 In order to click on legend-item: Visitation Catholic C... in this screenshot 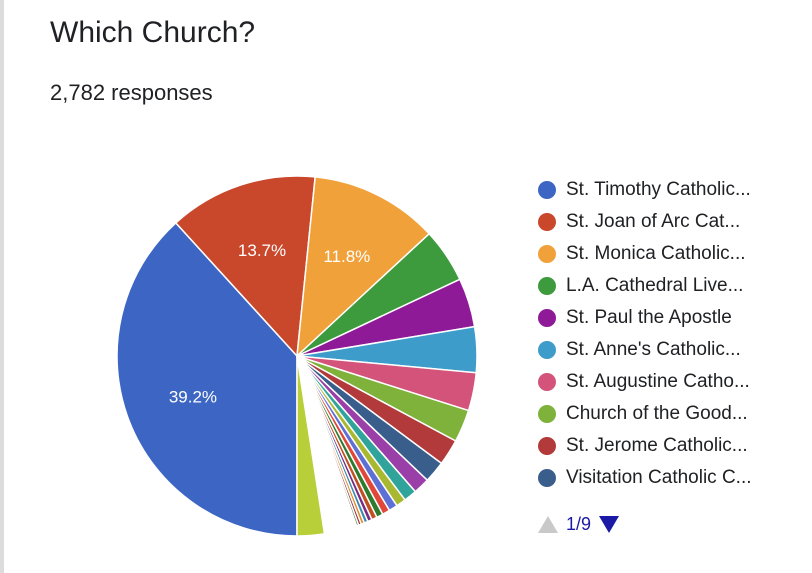, I will do `click(645, 478)`.